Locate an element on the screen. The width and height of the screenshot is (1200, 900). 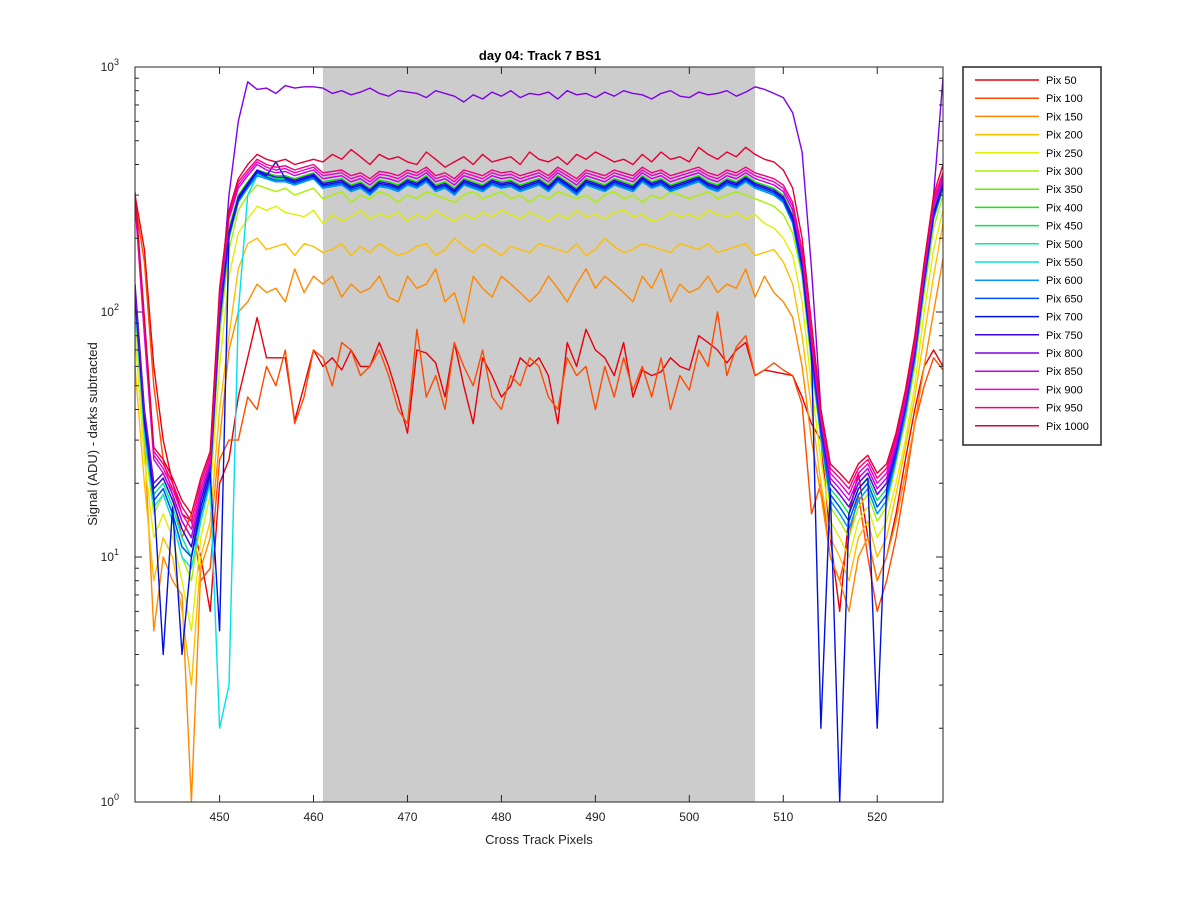
legend-label: Pix 150 is located at coordinates (1064, 117).